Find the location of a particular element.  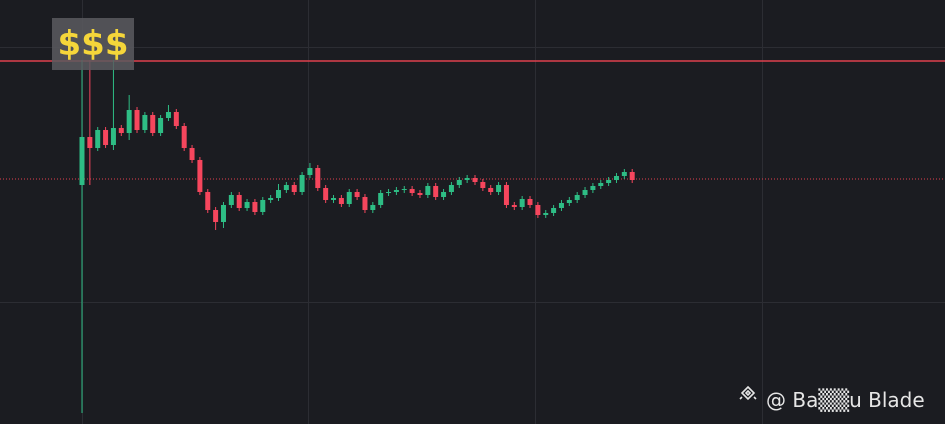

watermark: @ Ba▒▒u Blade is located at coordinates (845, 400).